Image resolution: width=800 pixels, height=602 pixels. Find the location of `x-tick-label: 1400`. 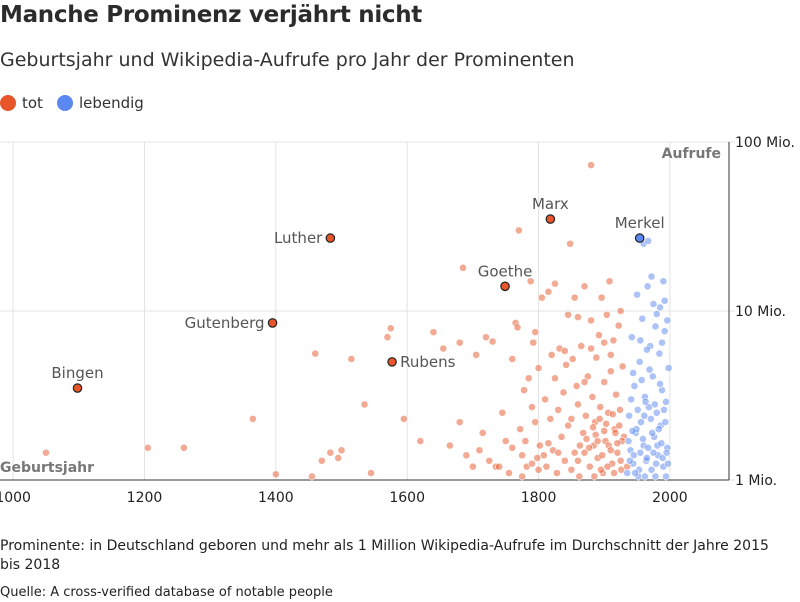

x-tick-label: 1400 is located at coordinates (276, 498).